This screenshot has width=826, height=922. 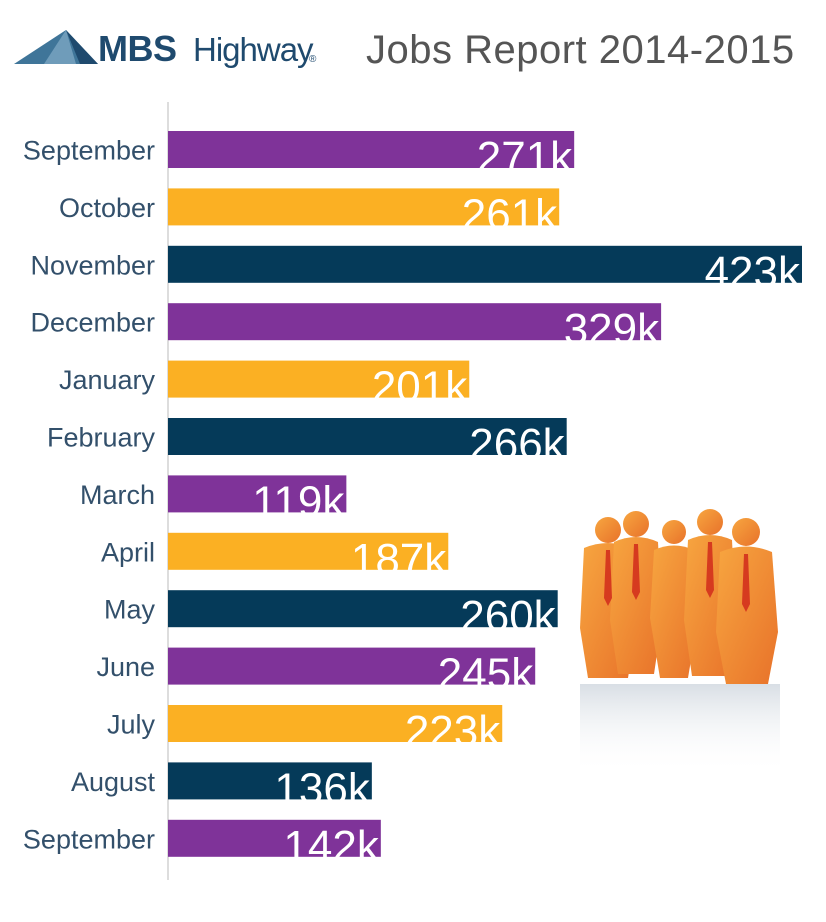 I want to click on category-label-7: March, so click(x=117, y=495).